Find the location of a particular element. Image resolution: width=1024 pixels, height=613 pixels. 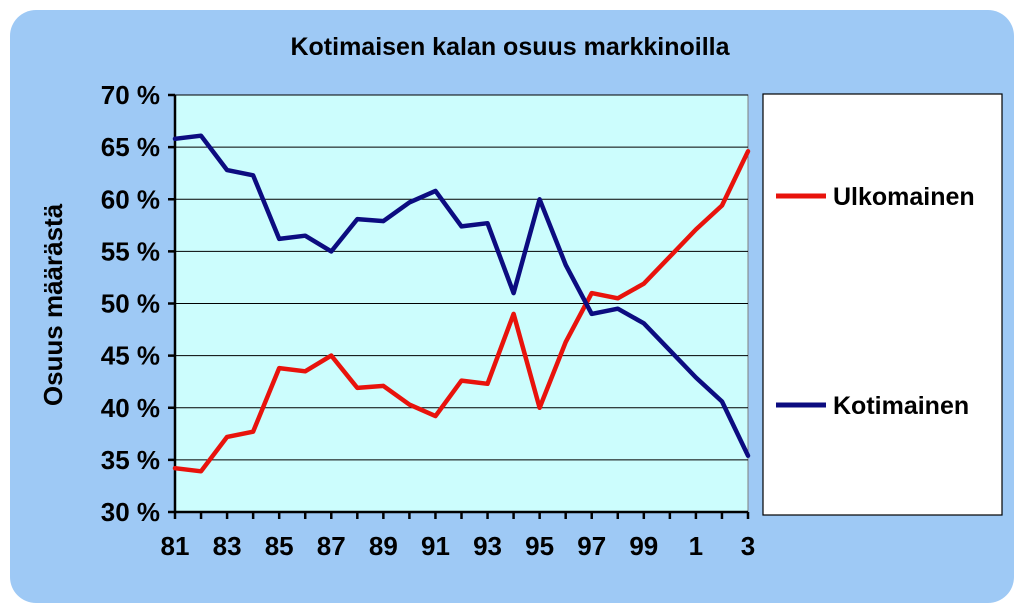

x-tick-label: 3 is located at coordinates (748, 546).